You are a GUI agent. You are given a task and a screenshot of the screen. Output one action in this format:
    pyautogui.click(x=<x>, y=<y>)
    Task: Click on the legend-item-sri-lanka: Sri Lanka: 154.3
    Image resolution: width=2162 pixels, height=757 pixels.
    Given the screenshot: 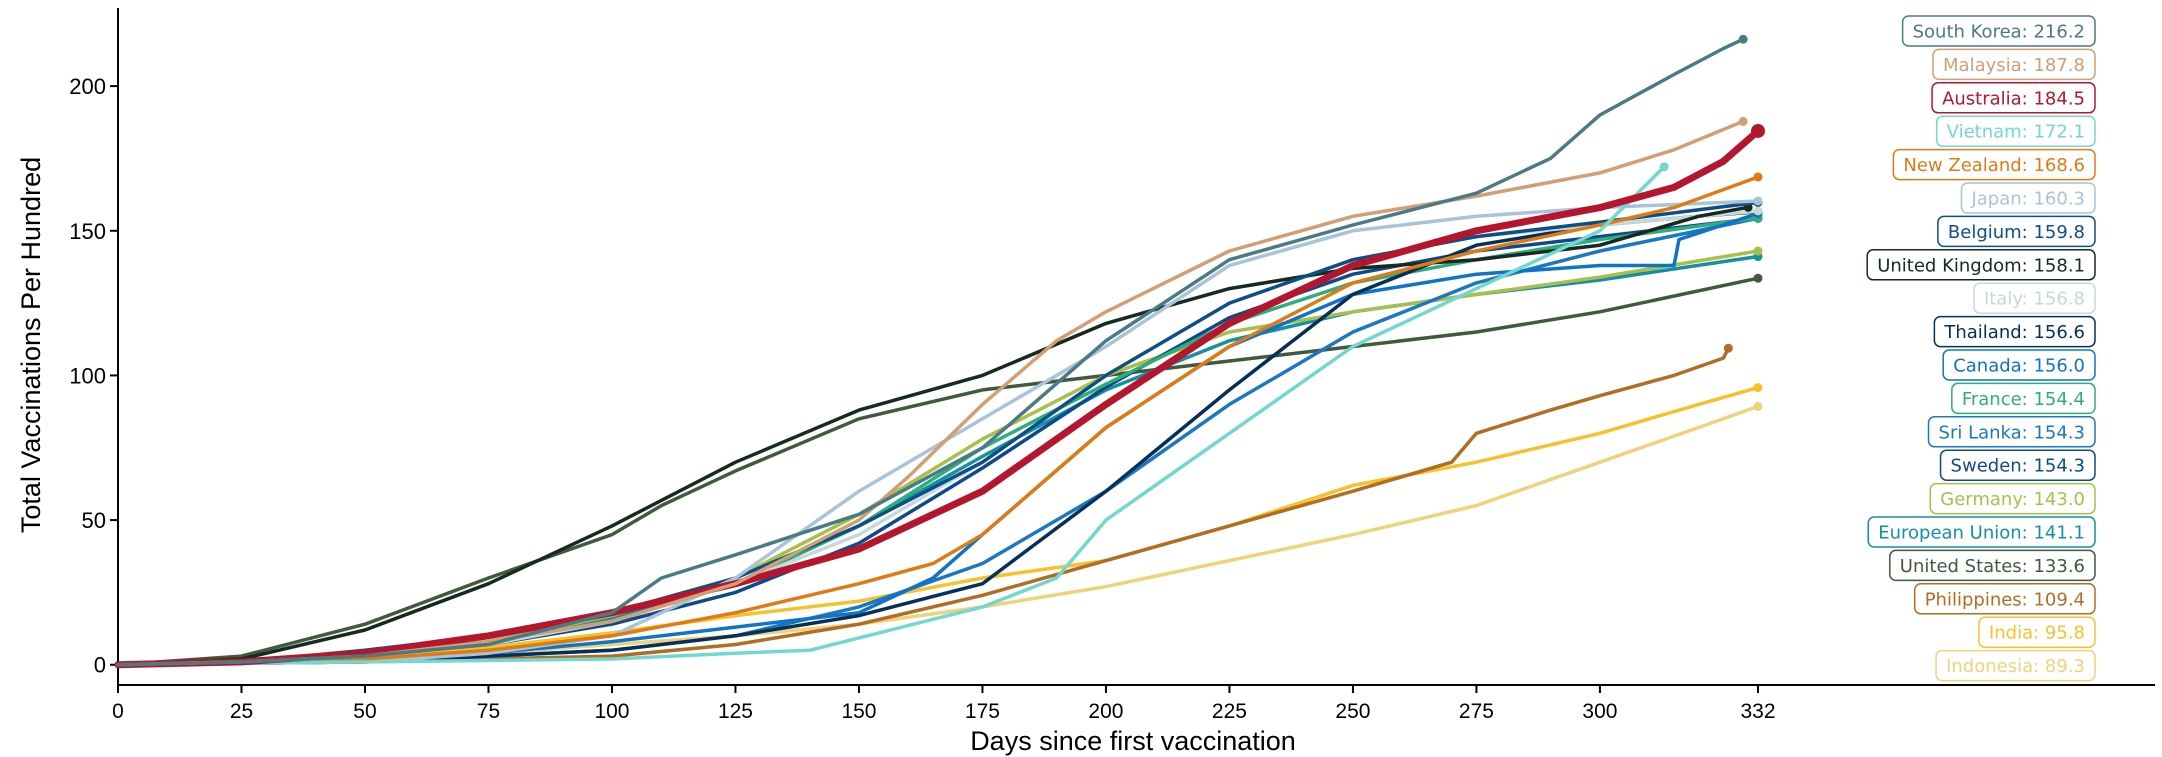 What is the action you would take?
    pyautogui.click(x=2011, y=432)
    